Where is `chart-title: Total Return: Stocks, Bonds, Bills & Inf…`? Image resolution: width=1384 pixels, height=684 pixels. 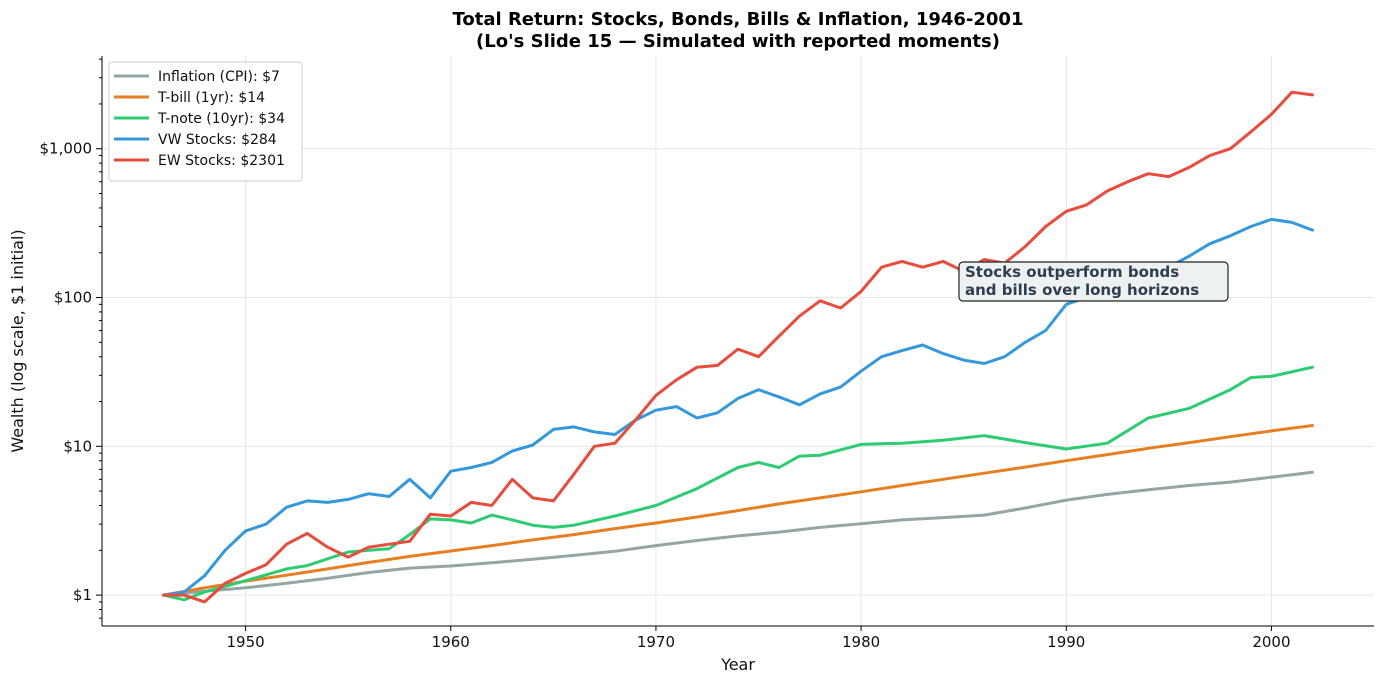 chart-title: Total Return: Stocks, Bonds, Bills & Inf… is located at coordinates (738, 19).